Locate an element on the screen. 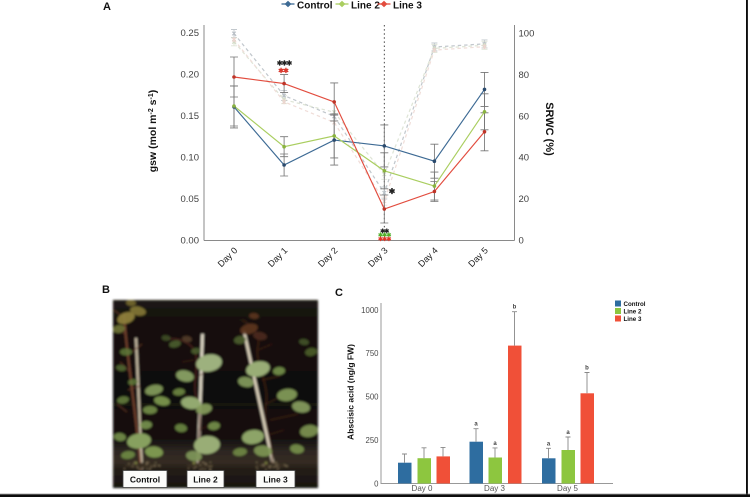 This screenshot has height=497, width=750. svg-text: C is located at coordinates (339, 293).